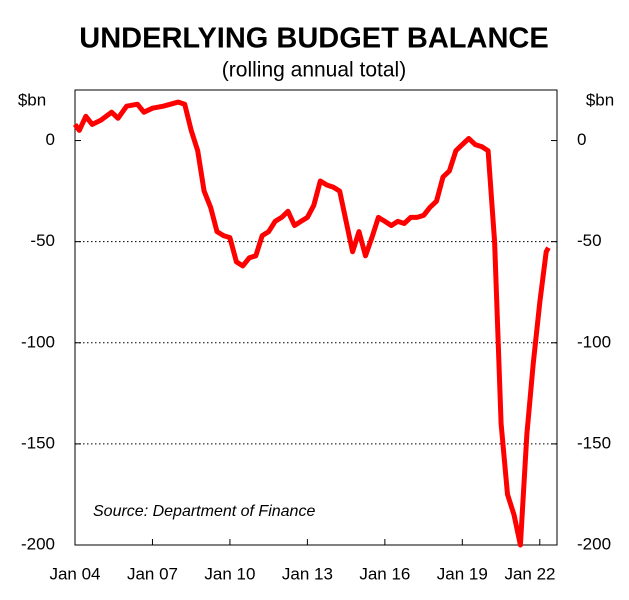  What do you see at coordinates (32, 99) in the screenshot?
I see `y-axis-label: $bn` at bounding box center [32, 99].